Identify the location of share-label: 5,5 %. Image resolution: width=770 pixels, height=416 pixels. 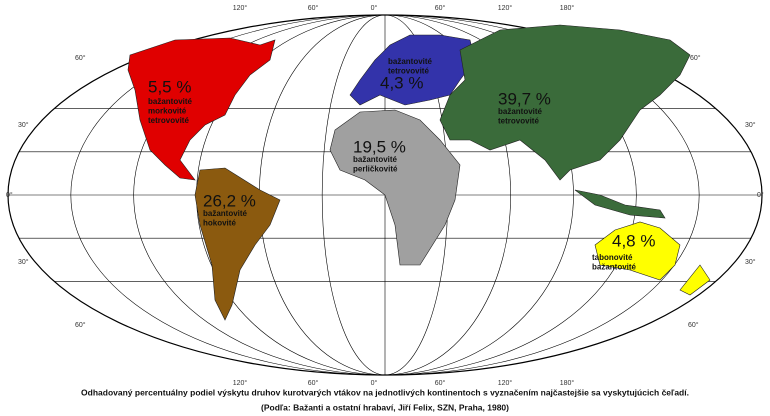
(169, 86).